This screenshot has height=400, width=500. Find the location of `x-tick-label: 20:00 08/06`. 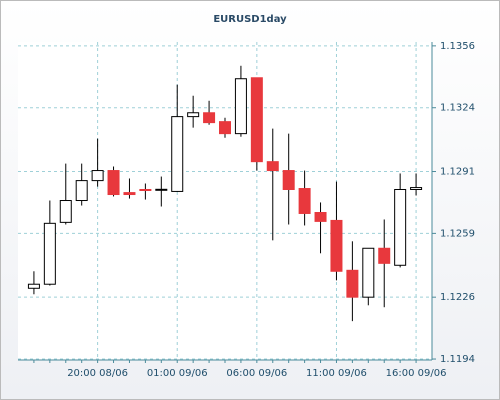

x-tick-label: 20:00 08/06 is located at coordinates (97, 373).